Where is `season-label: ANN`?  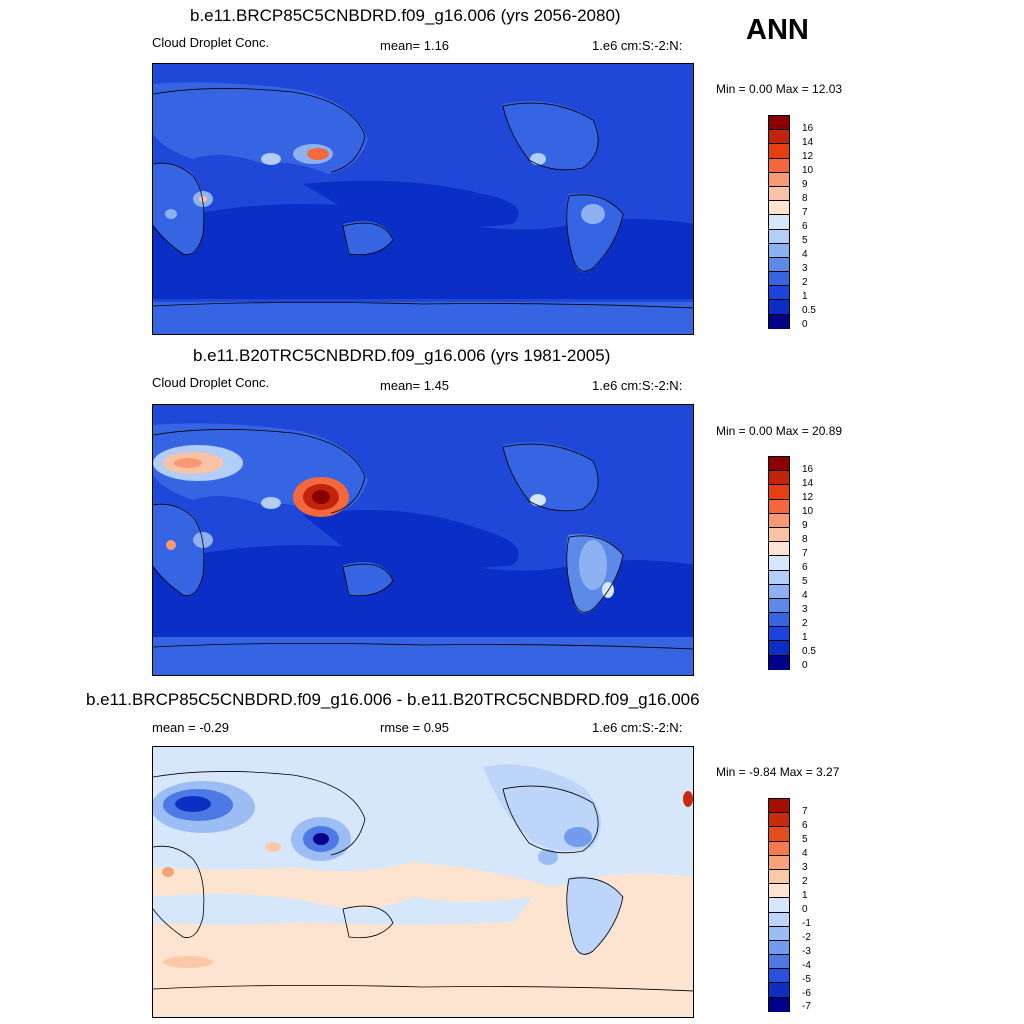
season-label: ANN is located at coordinates (777, 30).